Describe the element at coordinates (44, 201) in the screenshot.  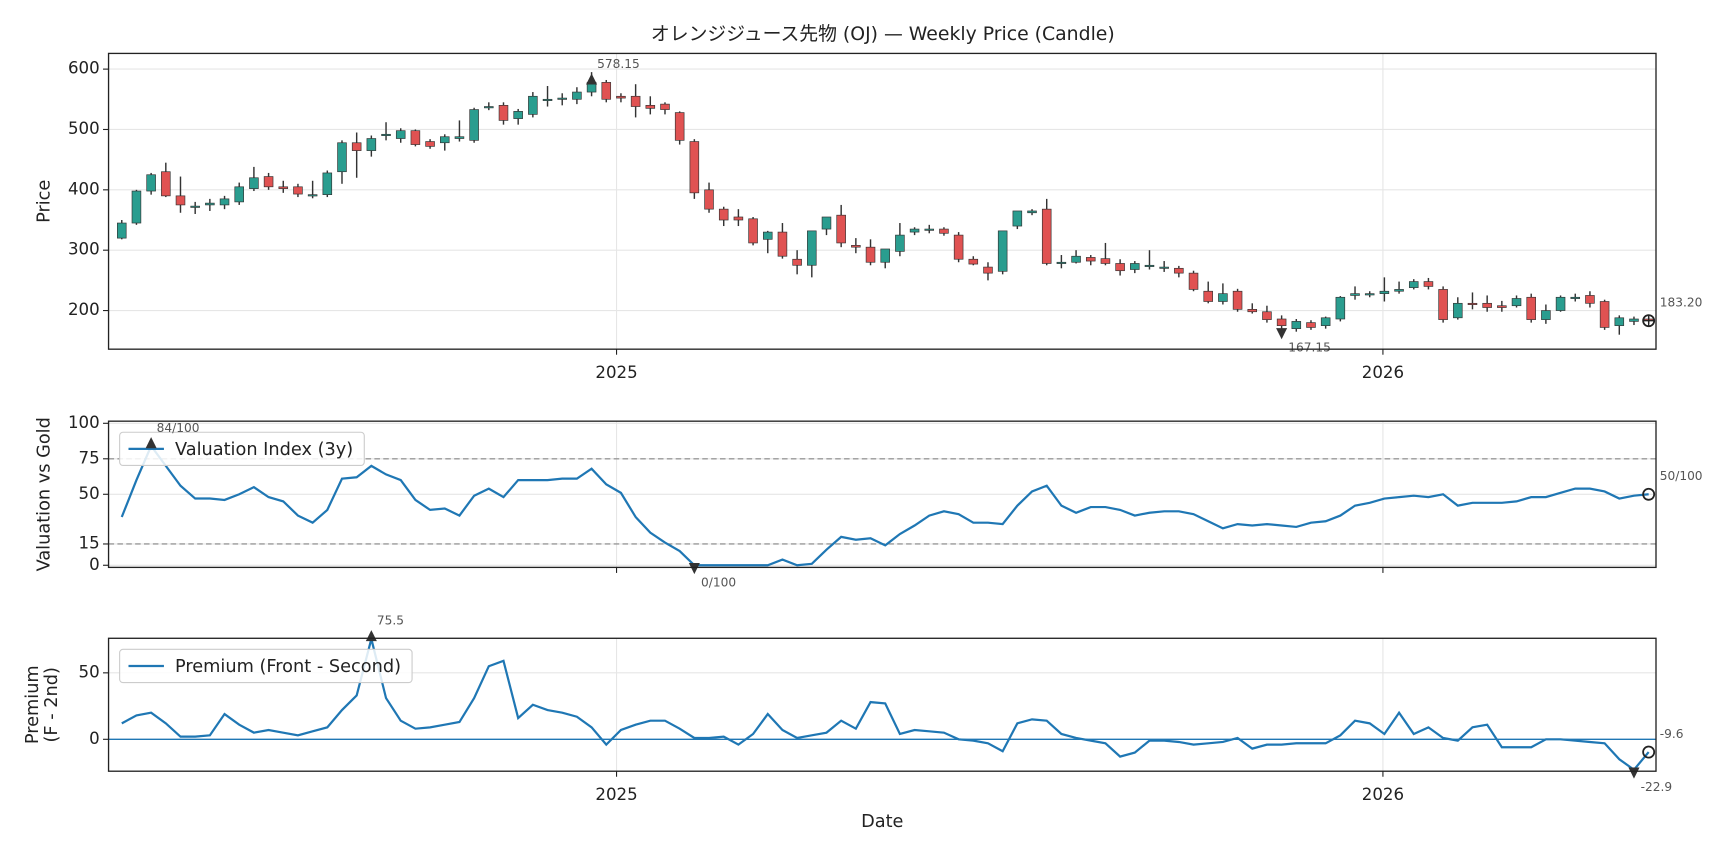
I see `y-axis-label: Price` at that location.